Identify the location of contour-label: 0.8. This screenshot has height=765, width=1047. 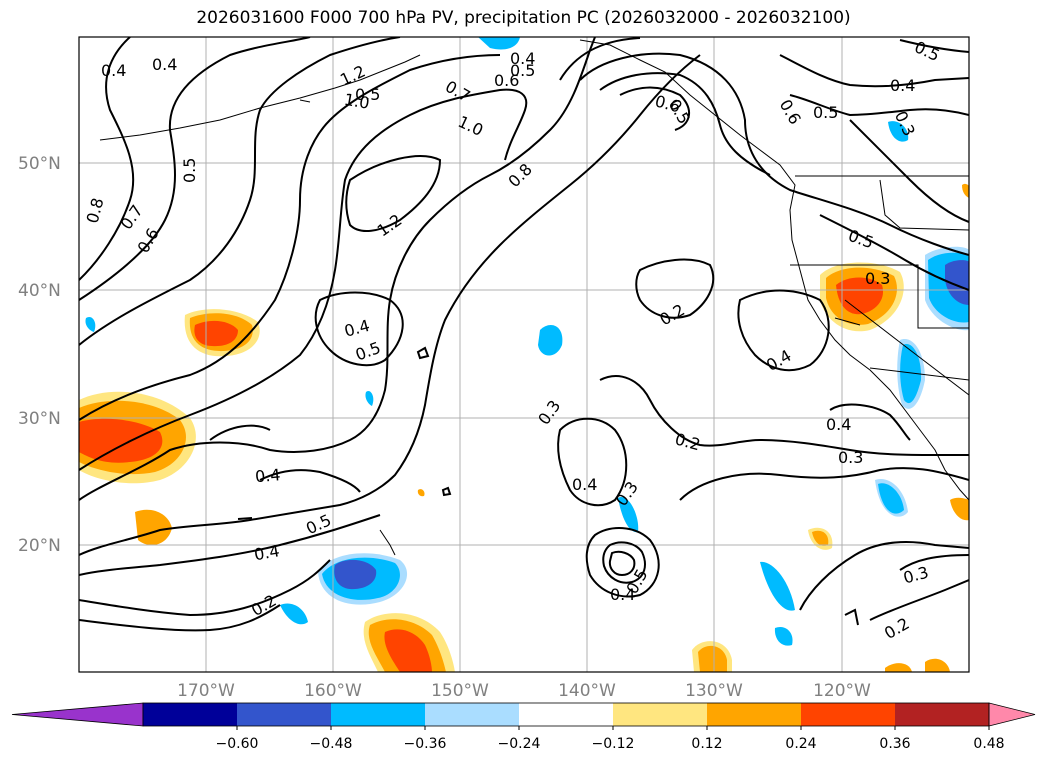
(95, 211).